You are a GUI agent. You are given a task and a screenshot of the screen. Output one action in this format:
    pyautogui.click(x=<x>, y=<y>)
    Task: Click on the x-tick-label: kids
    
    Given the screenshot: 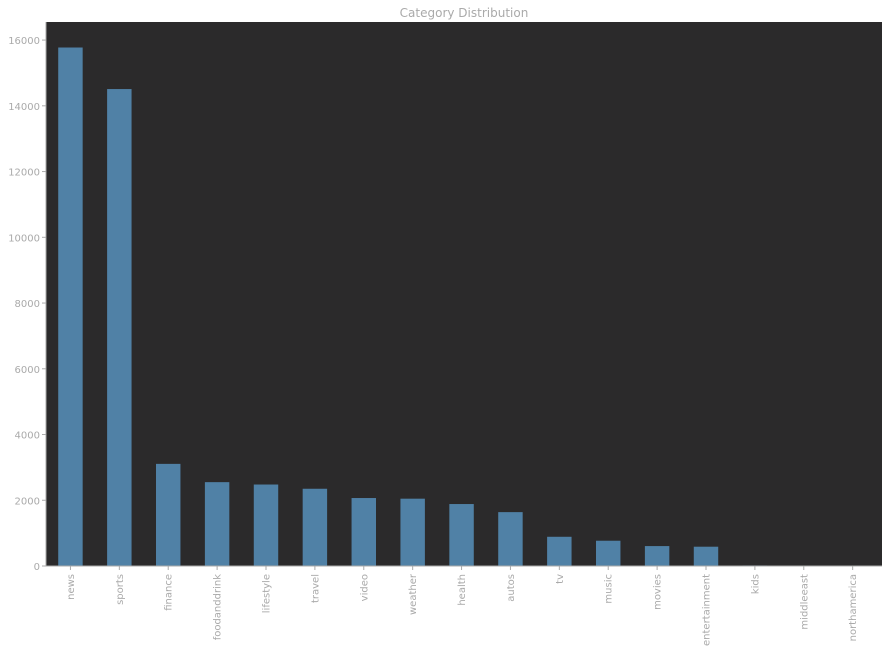 What is the action you would take?
    pyautogui.click(x=755, y=584)
    